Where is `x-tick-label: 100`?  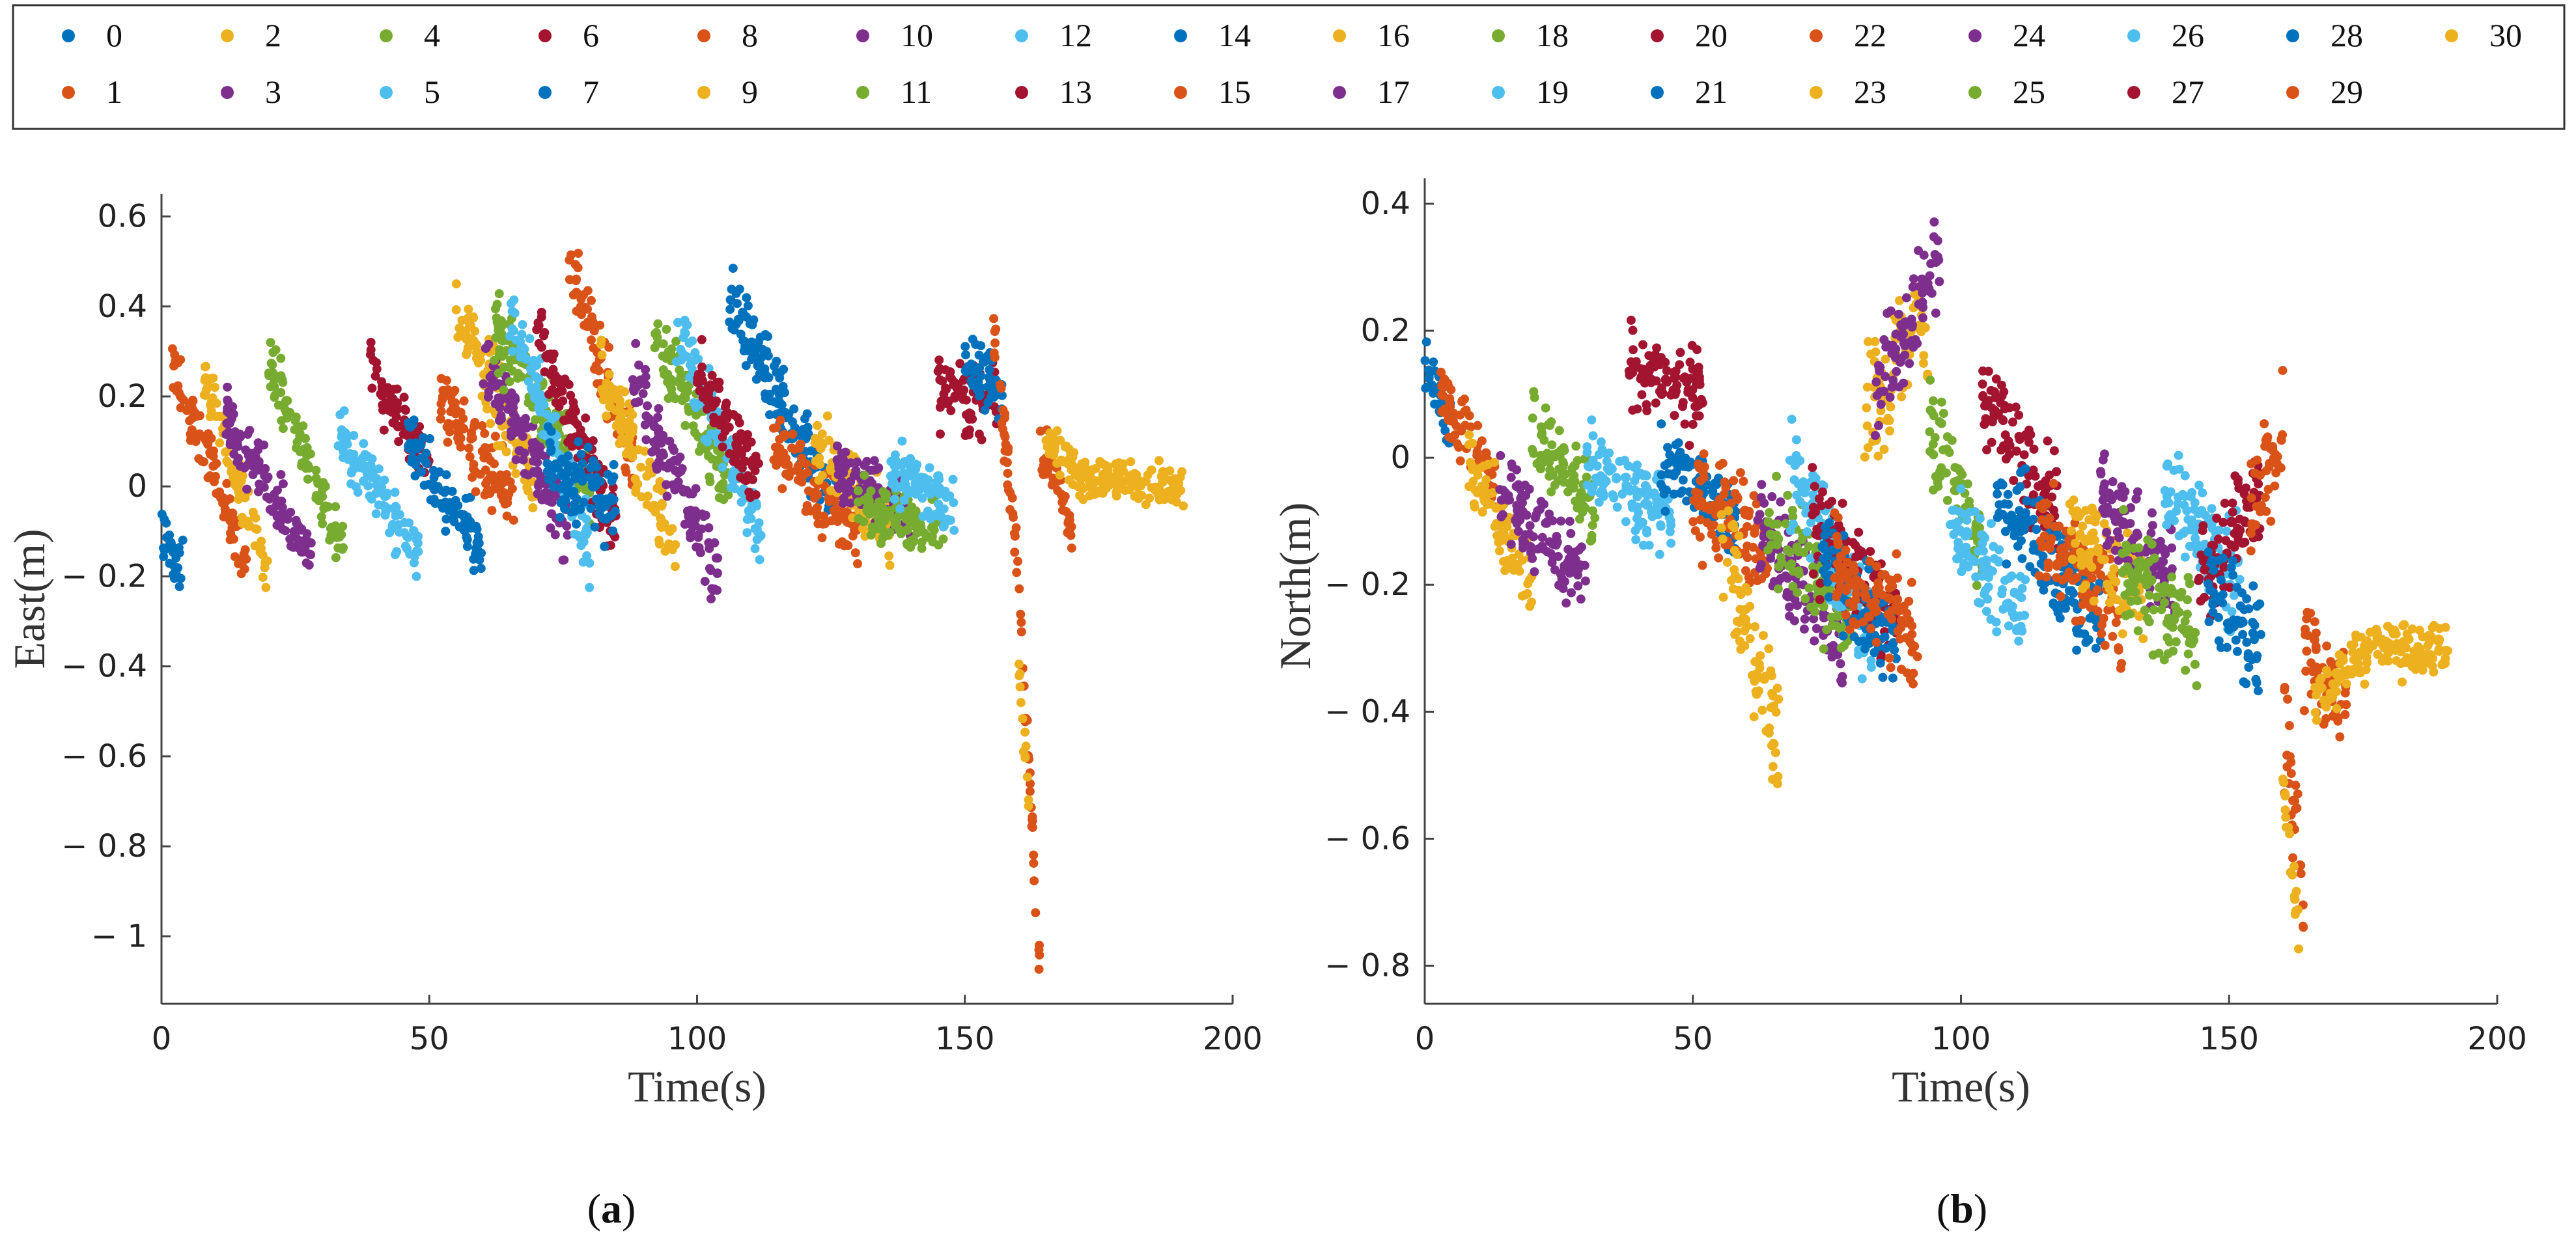
x-tick-label: 100 is located at coordinates (697, 1039).